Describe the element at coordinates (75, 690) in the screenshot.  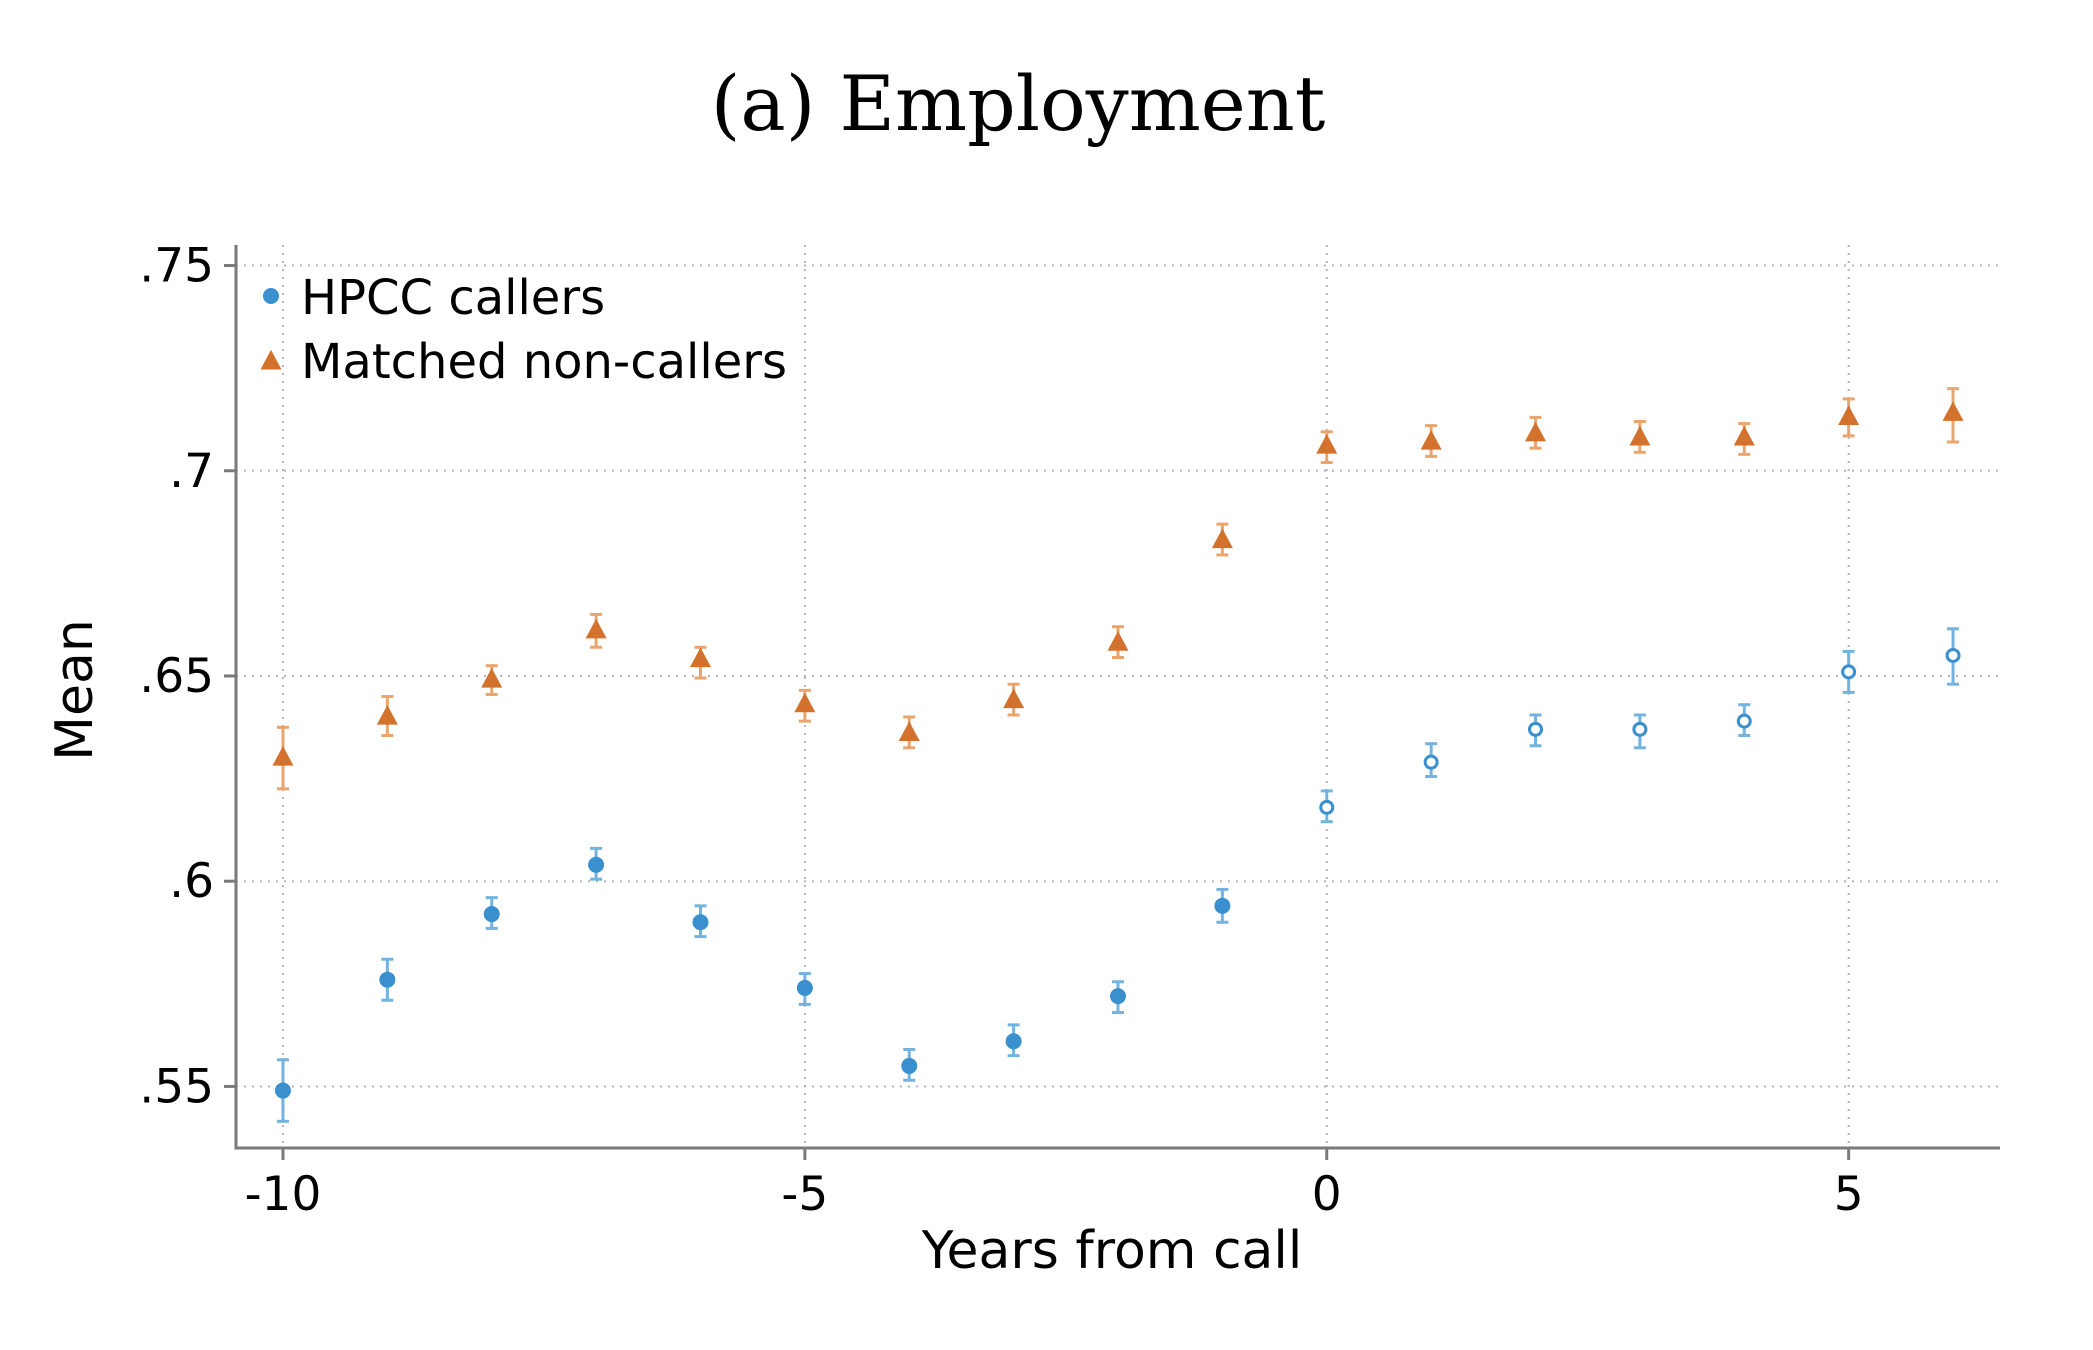
I see `y-axis-title: Mean` at that location.